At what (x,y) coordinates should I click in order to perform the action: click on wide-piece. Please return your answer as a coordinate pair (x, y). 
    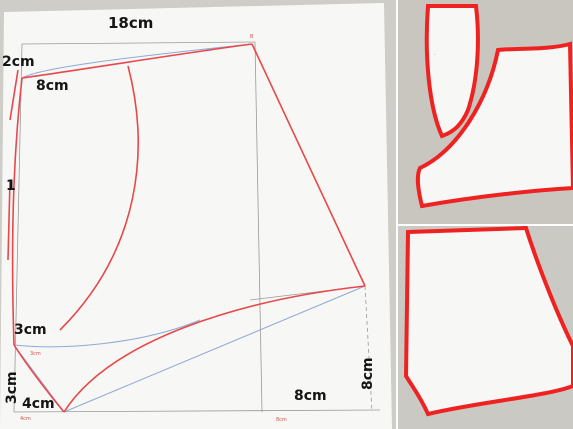
    Looking at the image, I should click on (494, 125).